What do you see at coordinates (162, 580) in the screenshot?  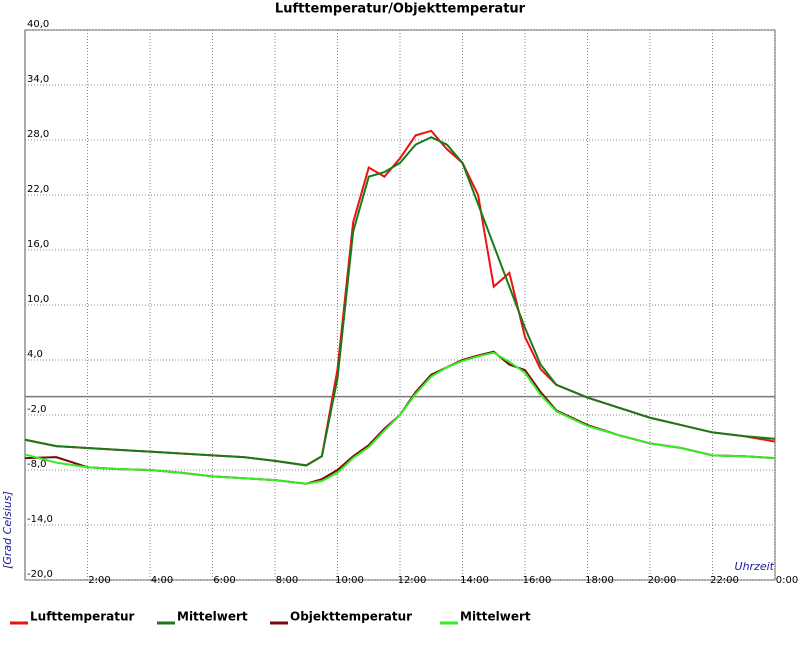 I see `x-tick-label: 4:00` at bounding box center [162, 580].